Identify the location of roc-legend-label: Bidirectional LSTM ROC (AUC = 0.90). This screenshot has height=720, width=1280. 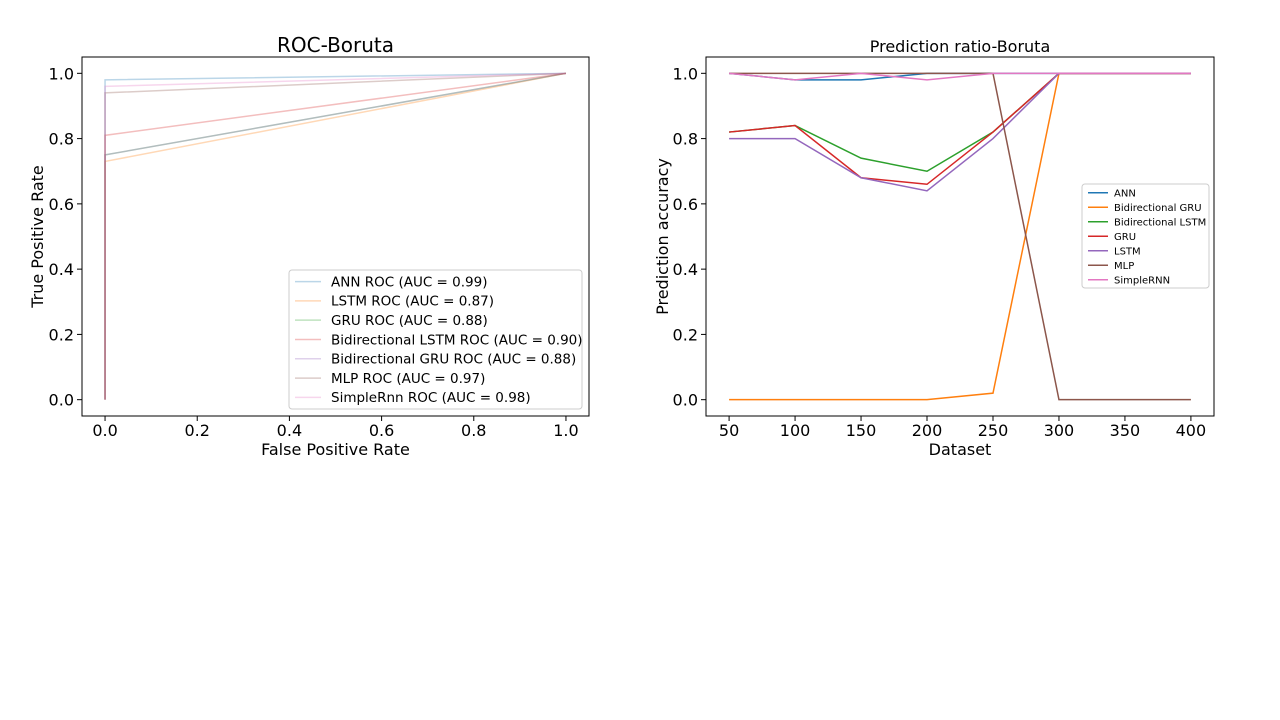
(457, 340).